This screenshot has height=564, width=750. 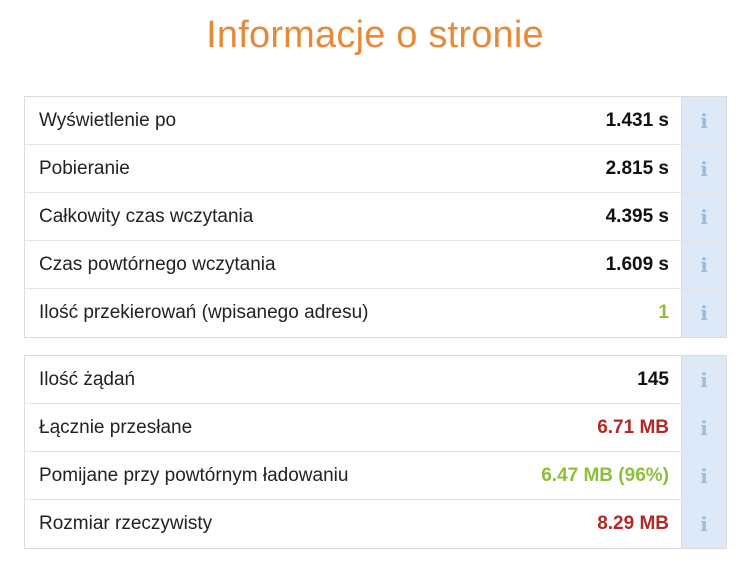 What do you see at coordinates (633, 427) in the screenshot?
I see `row-value: 6.71 MB` at bounding box center [633, 427].